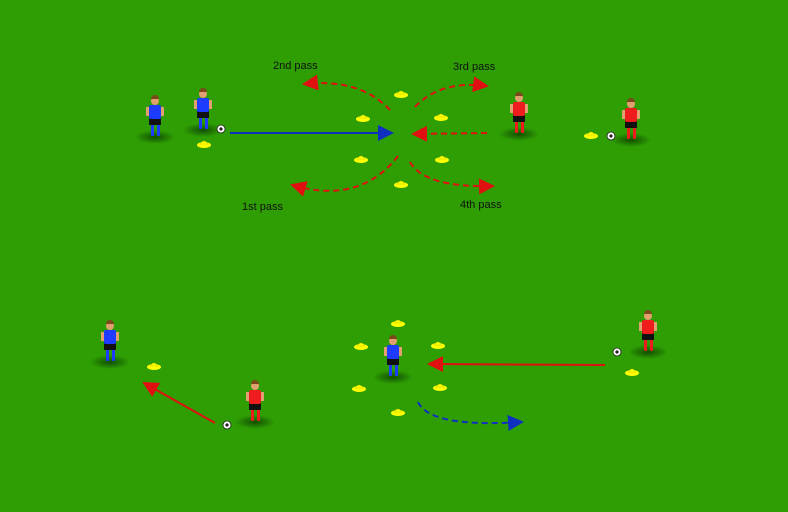 The image size is (788, 512). Describe the element at coordinates (474, 67) in the screenshot. I see `label-3rd-pass: 3rd pass` at that location.